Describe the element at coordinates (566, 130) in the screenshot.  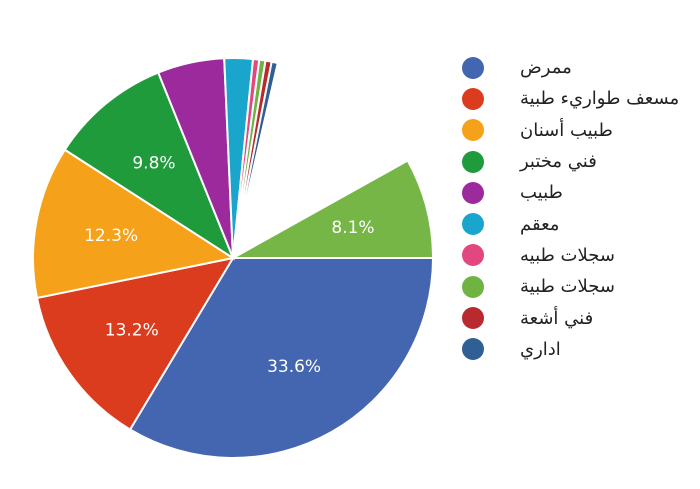
I see `legend-label: طبيب أسنان` at that location.